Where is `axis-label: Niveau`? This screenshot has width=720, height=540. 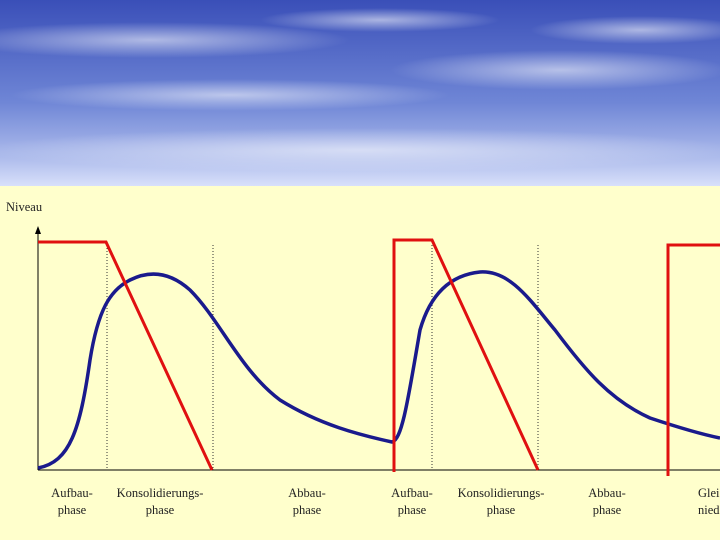 axis-label: Niveau is located at coordinates (24, 207).